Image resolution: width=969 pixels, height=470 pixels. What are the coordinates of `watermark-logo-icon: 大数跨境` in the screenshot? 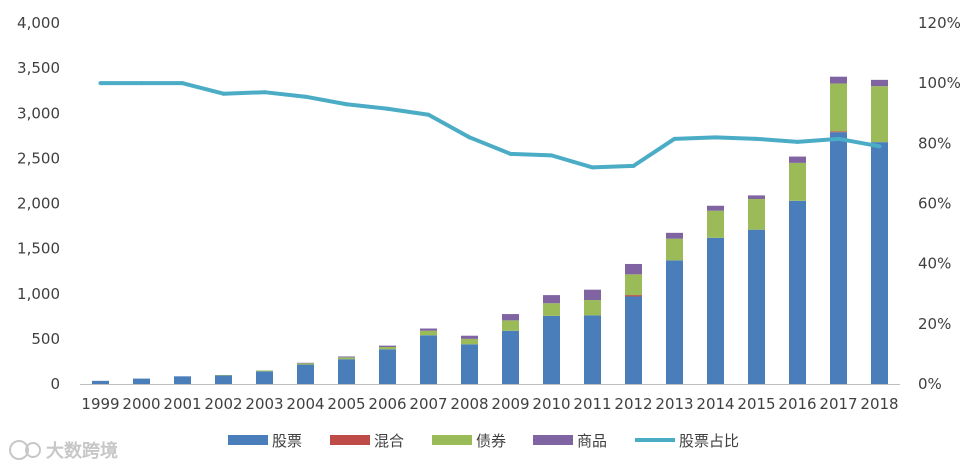 It's located at (63, 451).